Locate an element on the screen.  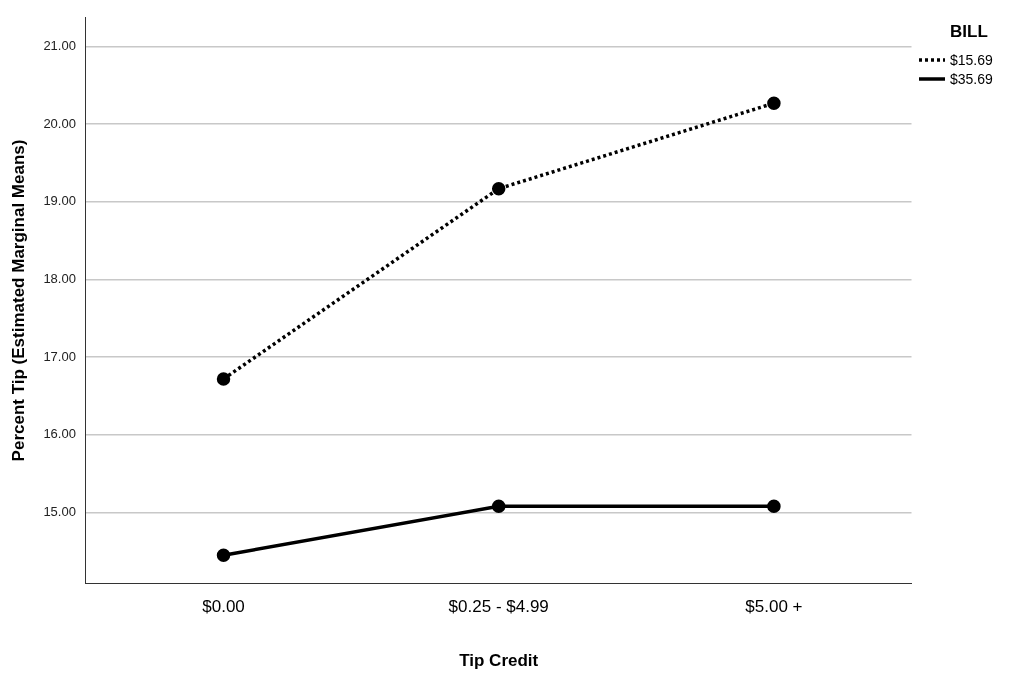
y-tick-label: 20.00 is located at coordinates (59, 123).